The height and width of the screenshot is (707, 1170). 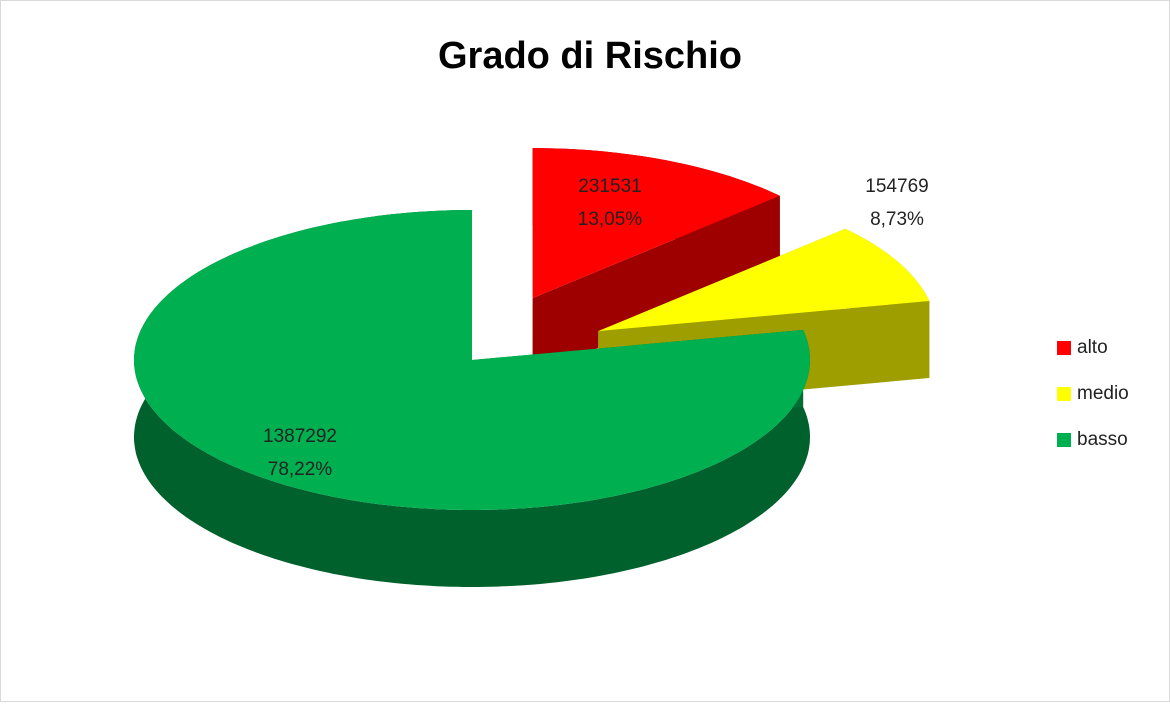 What do you see at coordinates (896, 186) in the screenshot?
I see `data-label: 154769` at bounding box center [896, 186].